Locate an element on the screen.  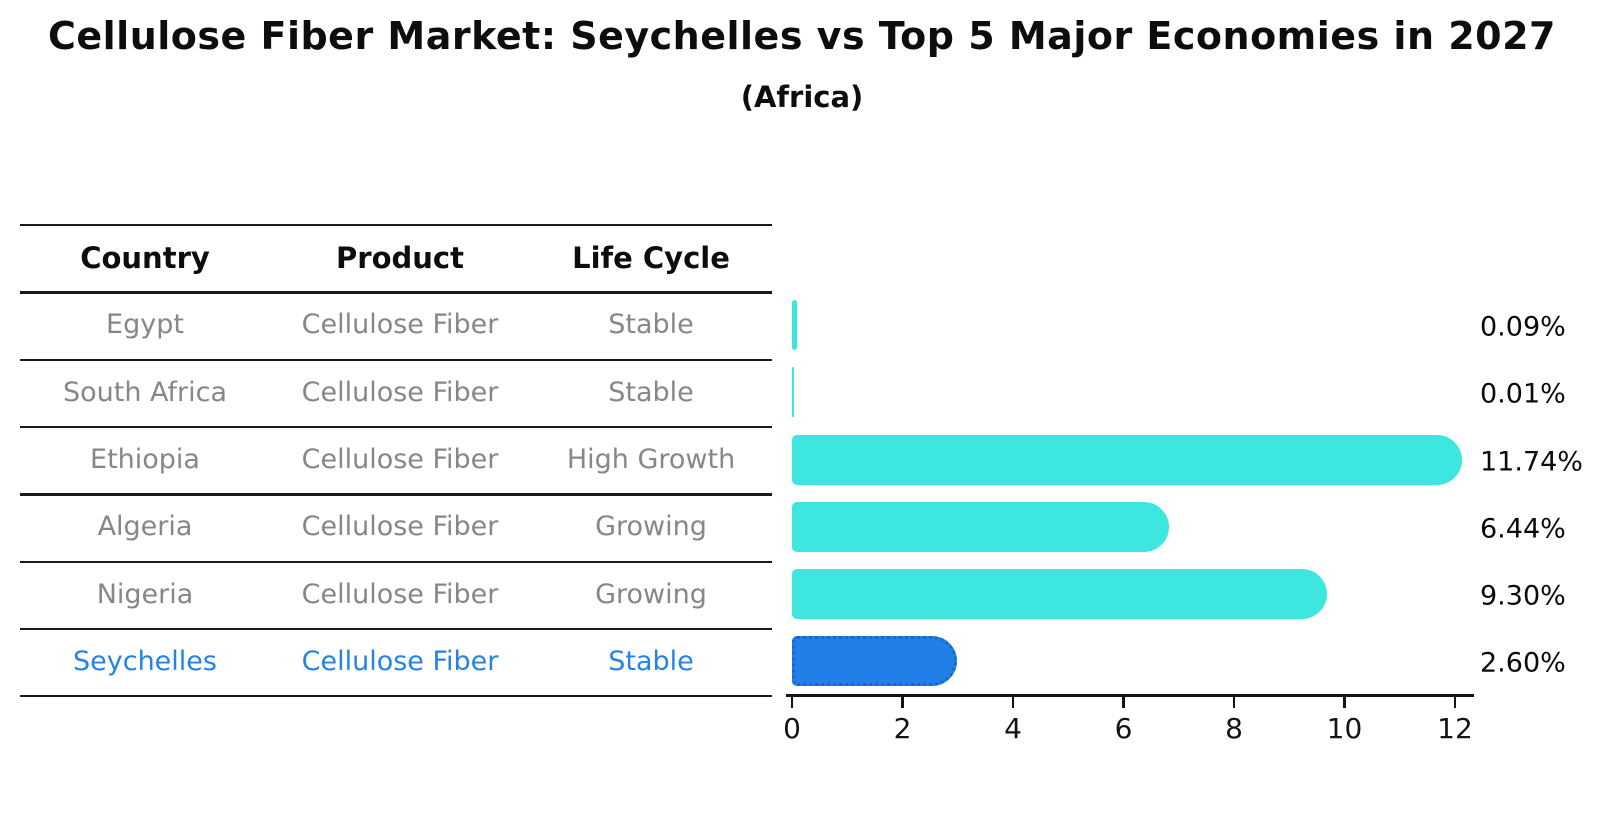
table-row: Egypt Cellulose Fiber Stable is located at coordinates (396, 324).